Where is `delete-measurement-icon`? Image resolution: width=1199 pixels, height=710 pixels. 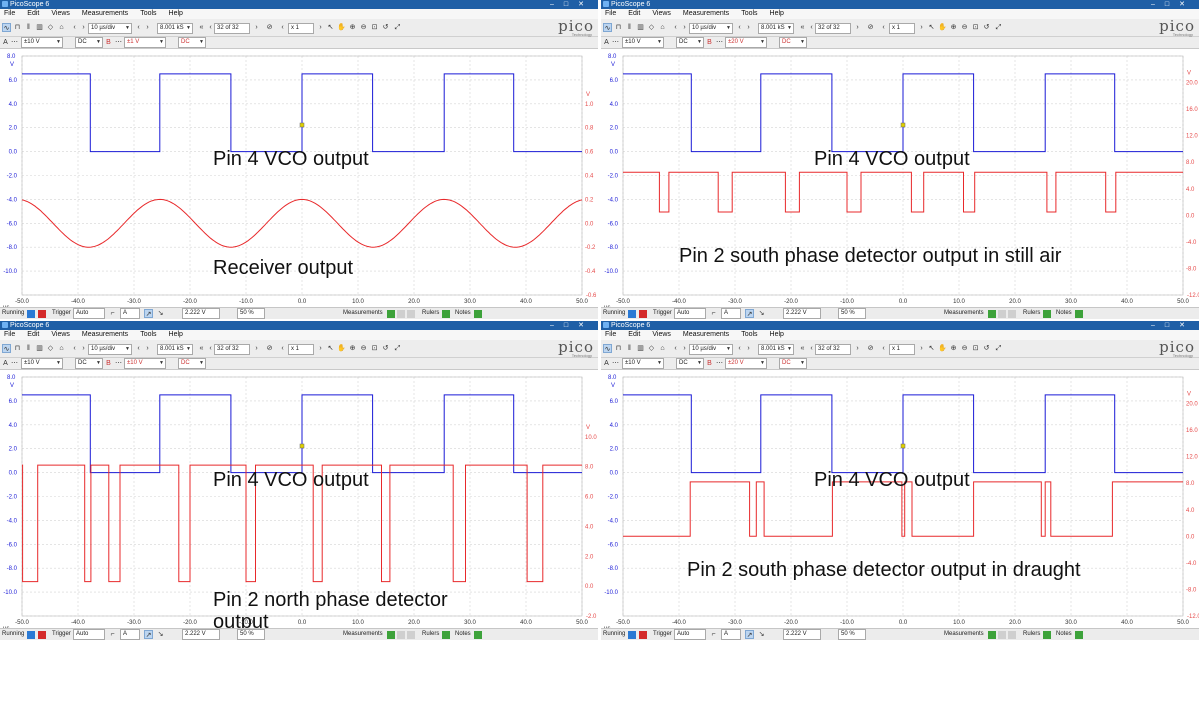
delete-measurement-icon is located at coordinates (1012, 314).